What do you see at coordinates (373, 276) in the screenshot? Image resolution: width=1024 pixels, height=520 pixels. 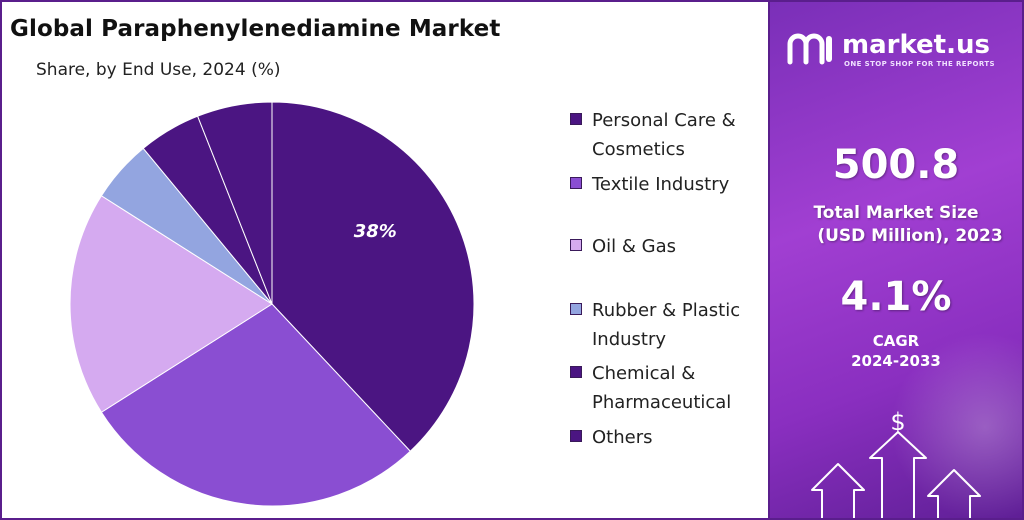 I see `pie-slice-personal-care-cosmetics` at bounding box center [373, 276].